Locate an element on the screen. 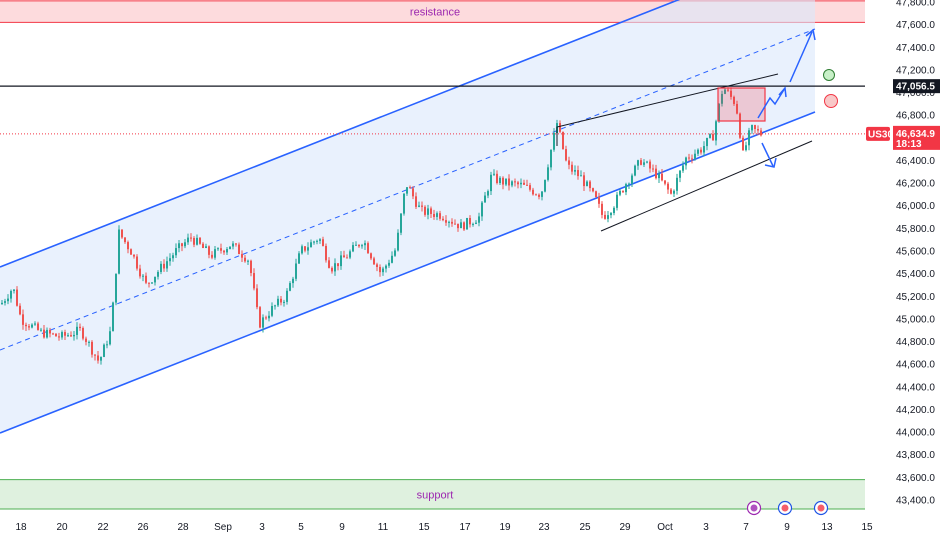  x-tick-label: 7 is located at coordinates (746, 527).